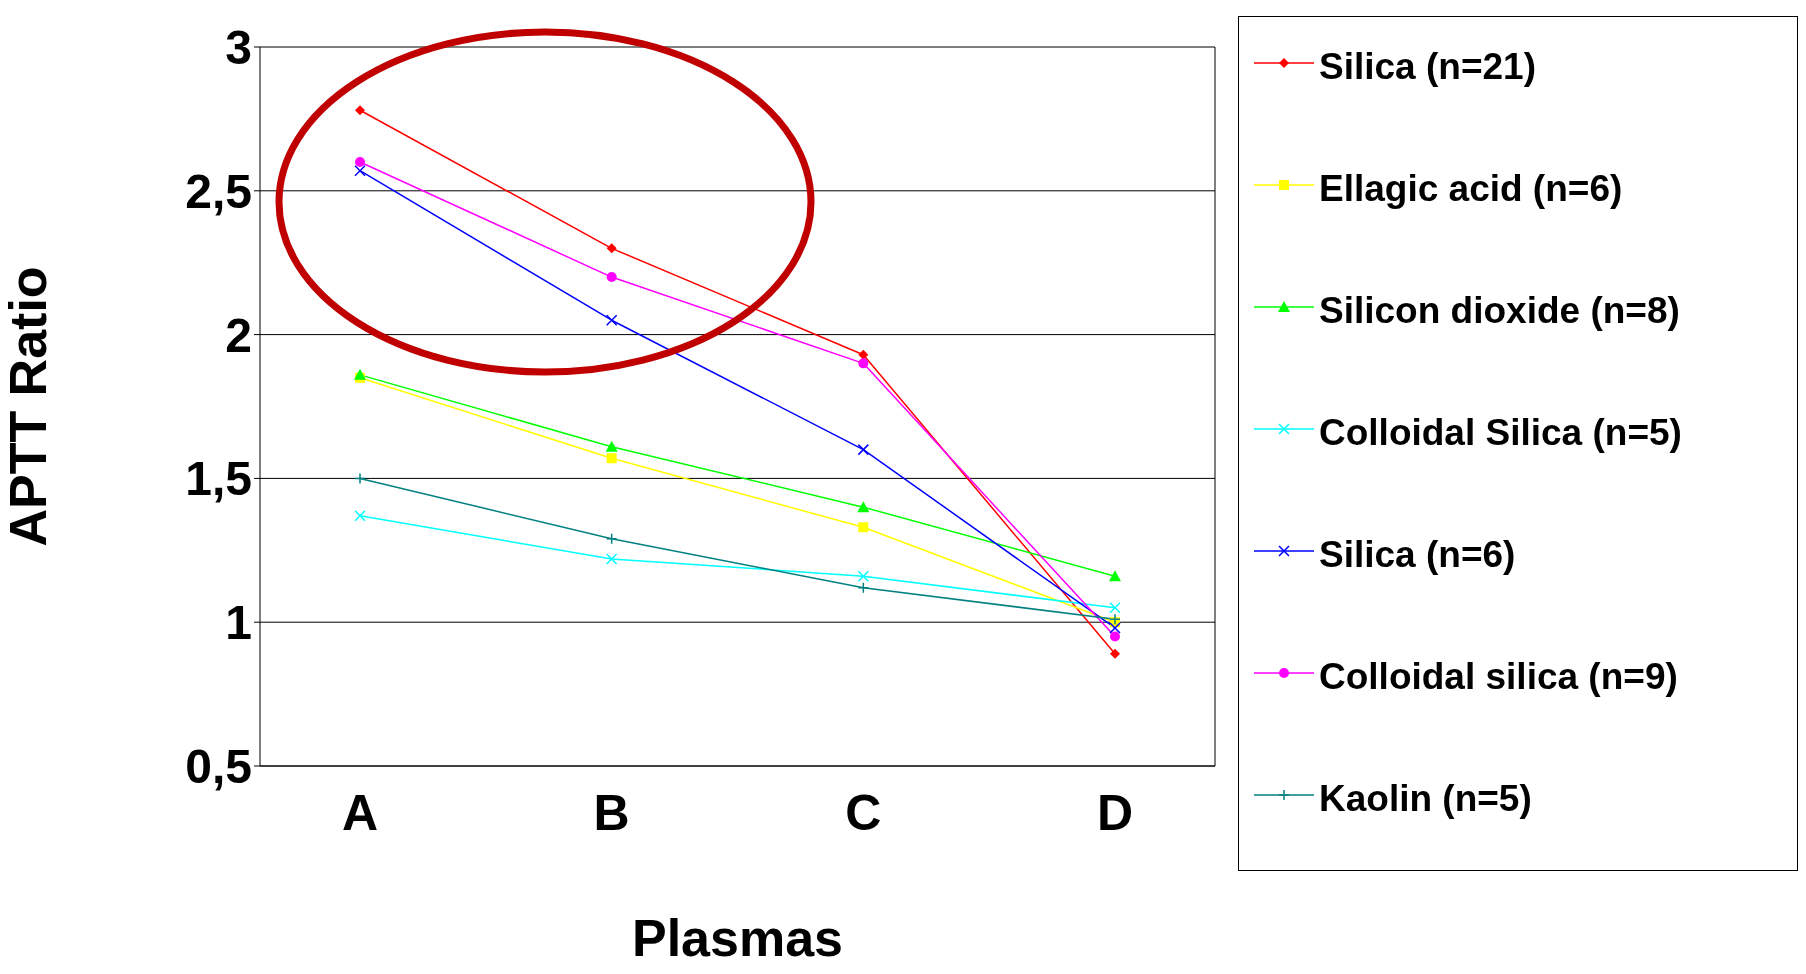  What do you see at coordinates (238, 335) in the screenshot?
I see `y-tick-label: 2` at bounding box center [238, 335].